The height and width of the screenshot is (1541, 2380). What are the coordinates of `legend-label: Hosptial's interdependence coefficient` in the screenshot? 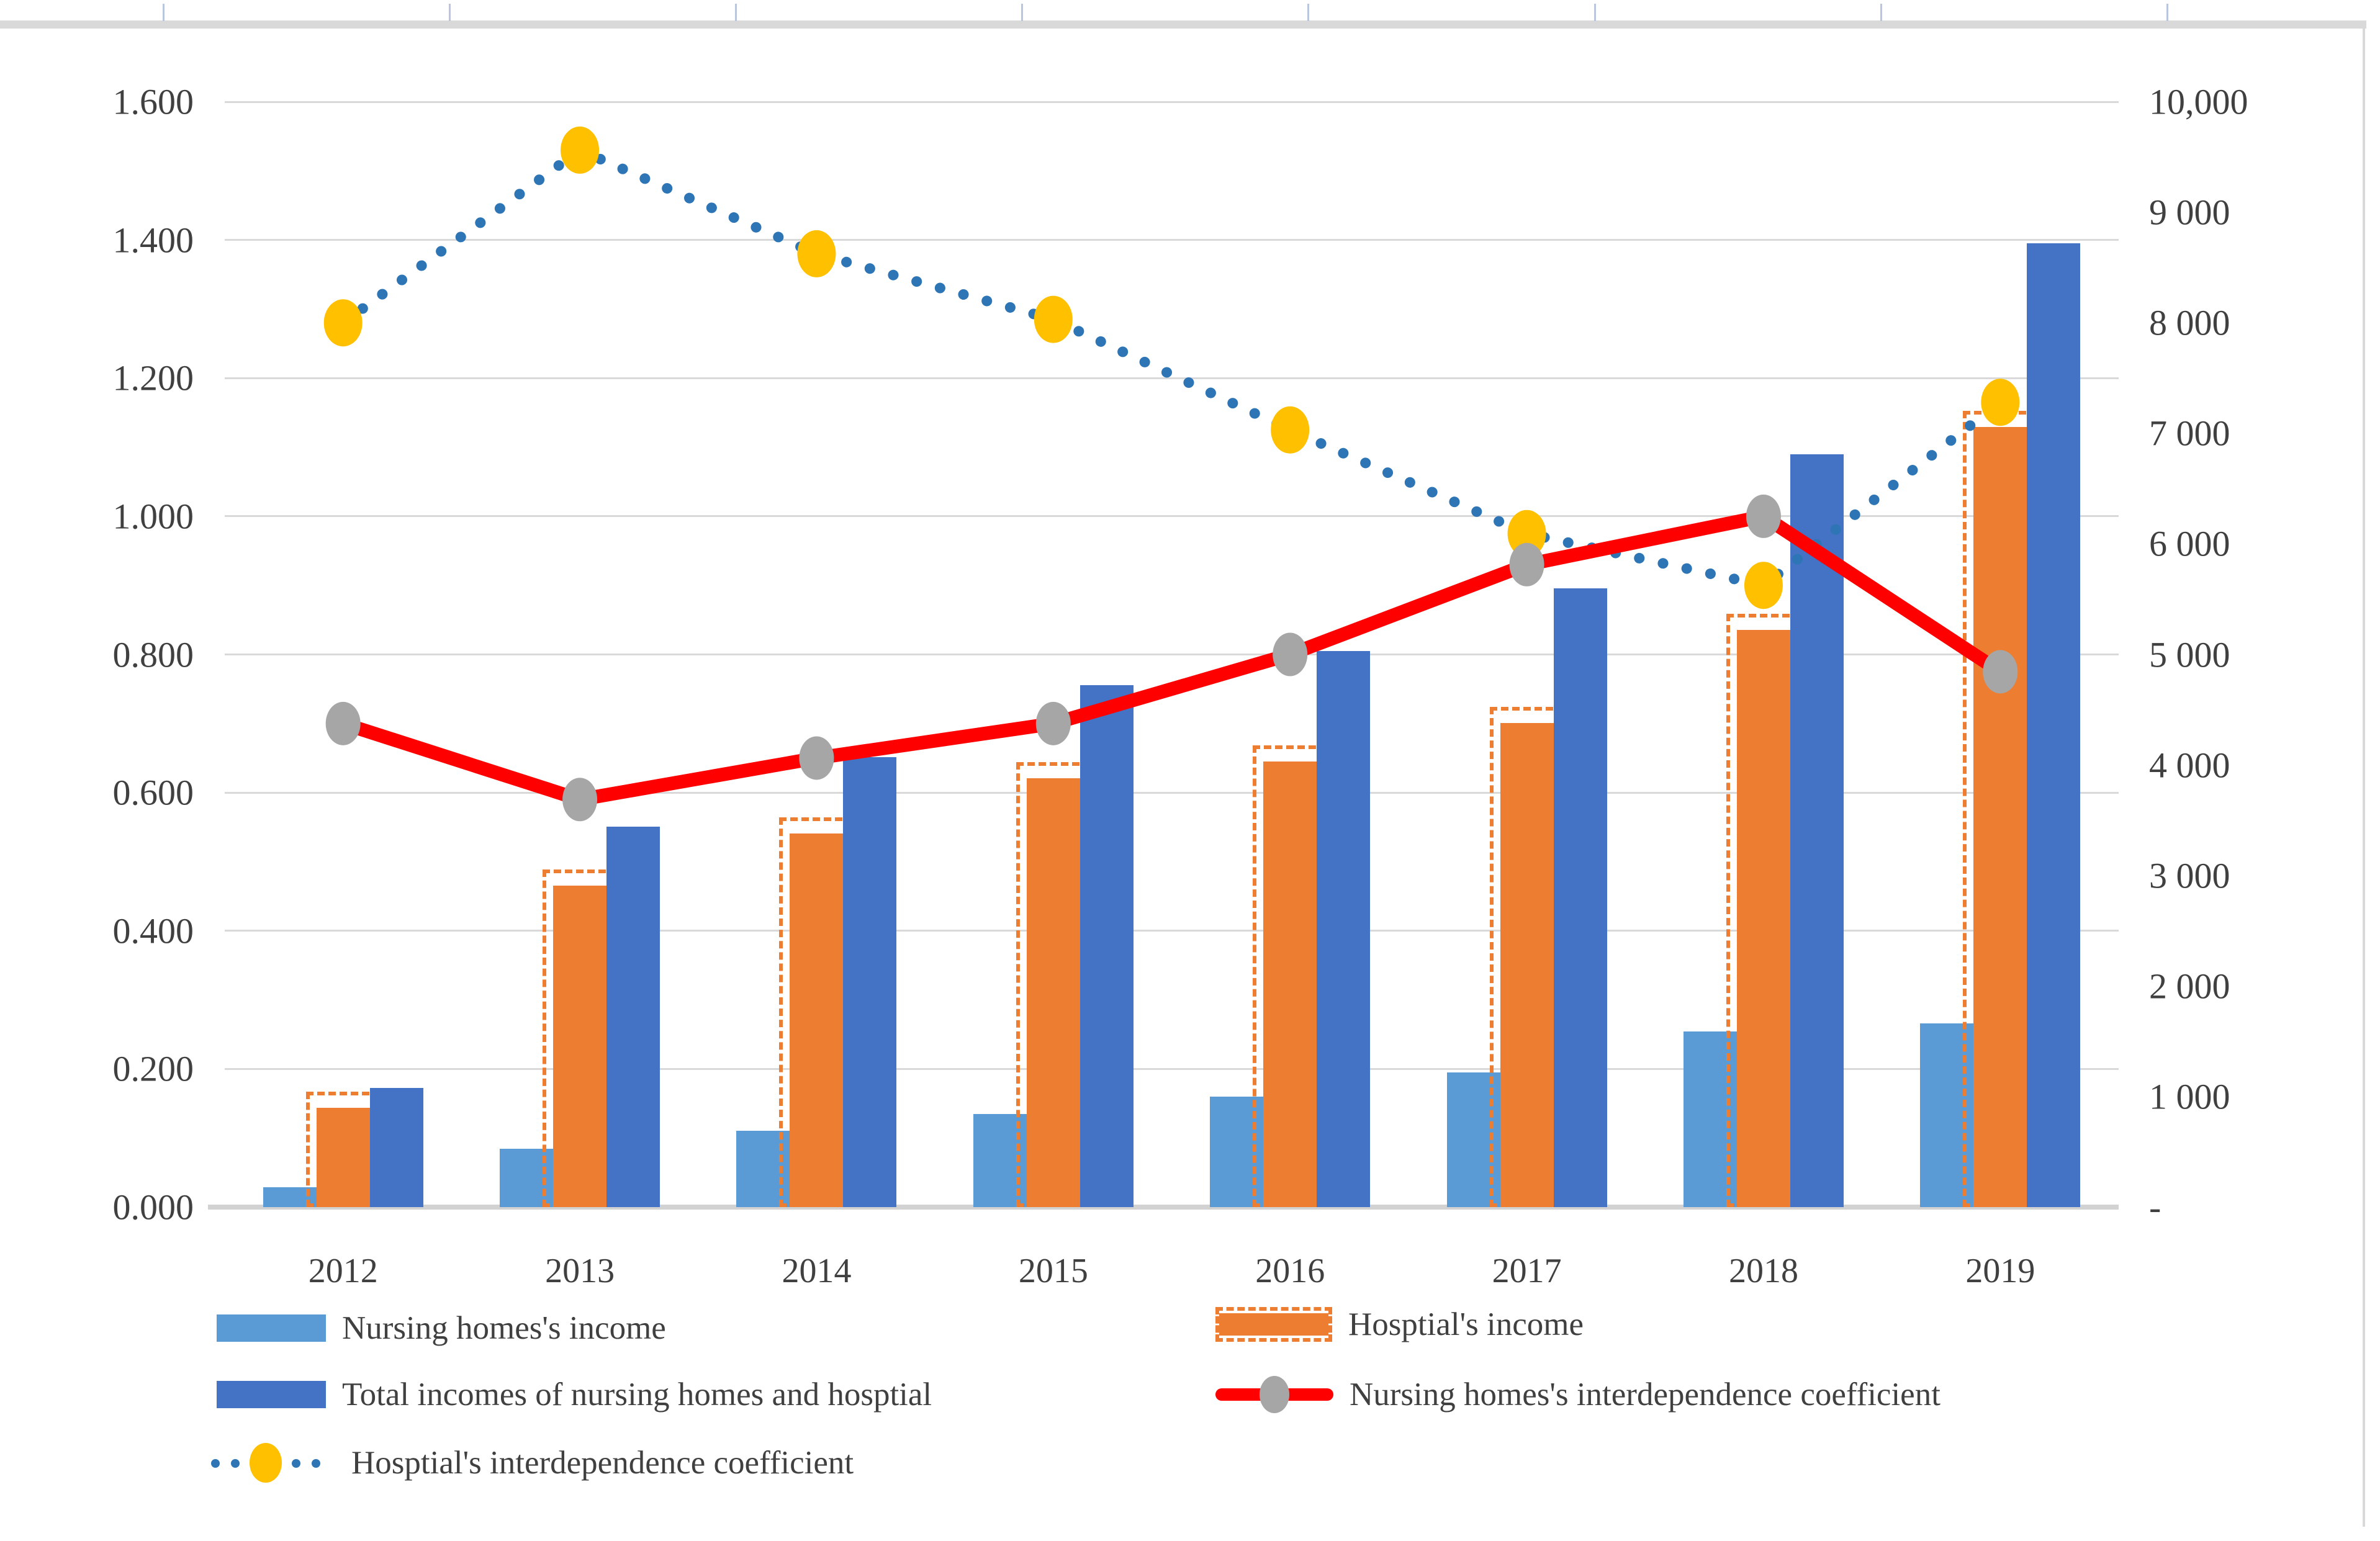 It's located at (603, 1463).